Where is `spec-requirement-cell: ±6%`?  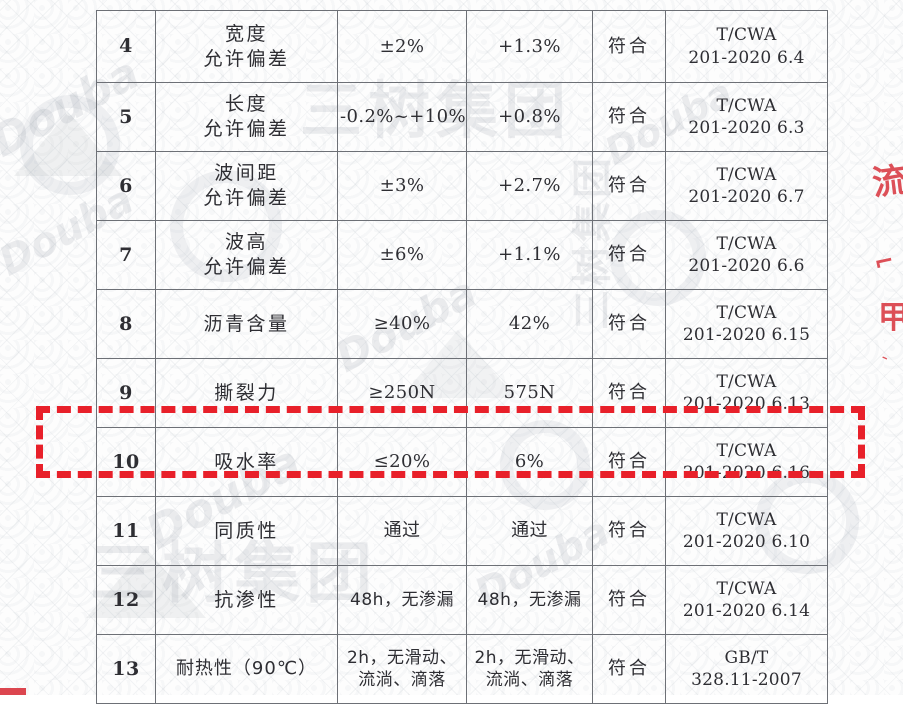
spec-requirement-cell: ±6% is located at coordinates (402, 255).